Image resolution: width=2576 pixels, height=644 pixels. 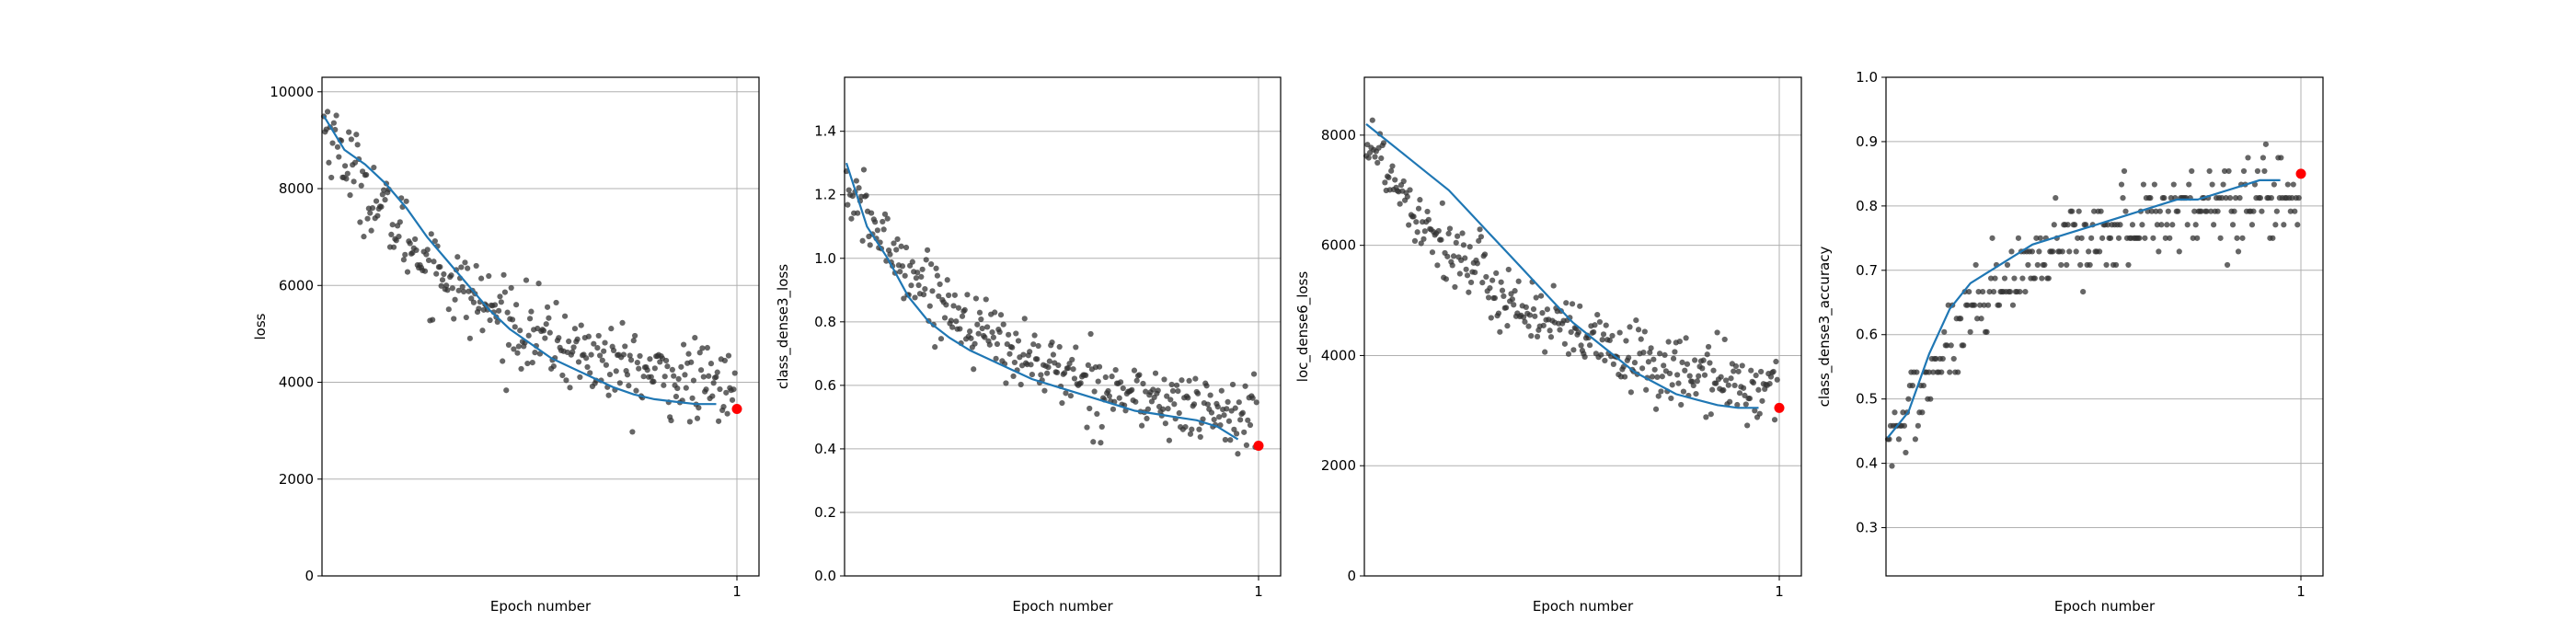 What do you see at coordinates (1042, 301) in the screenshot?
I see `trend-line` at bounding box center [1042, 301].